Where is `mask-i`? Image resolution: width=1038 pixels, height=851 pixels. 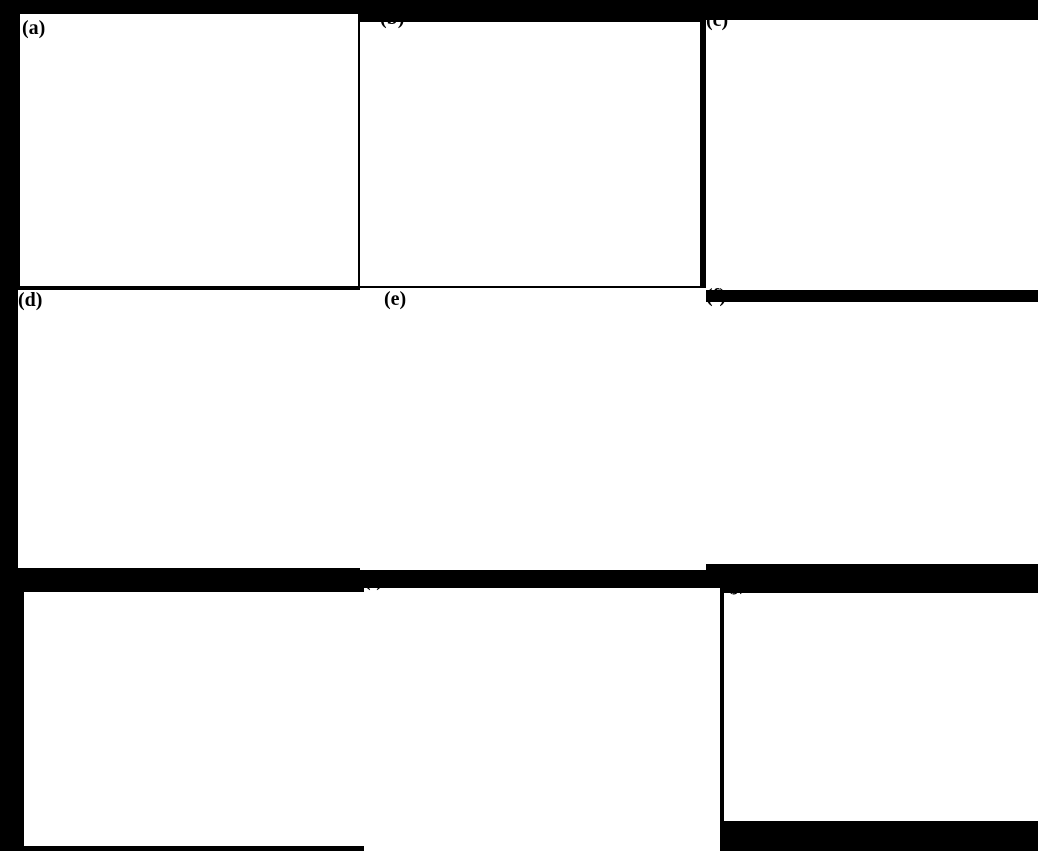 mask-i is located at coordinates (537, 580).